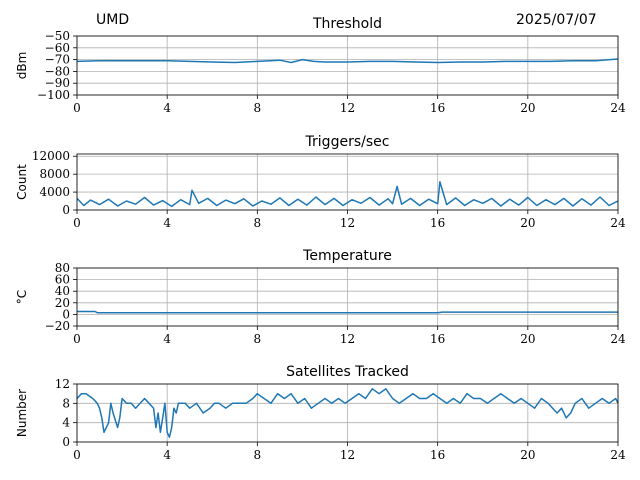  What do you see at coordinates (22, 66) in the screenshot?
I see `threshold-ylabel: dBm` at bounding box center [22, 66].